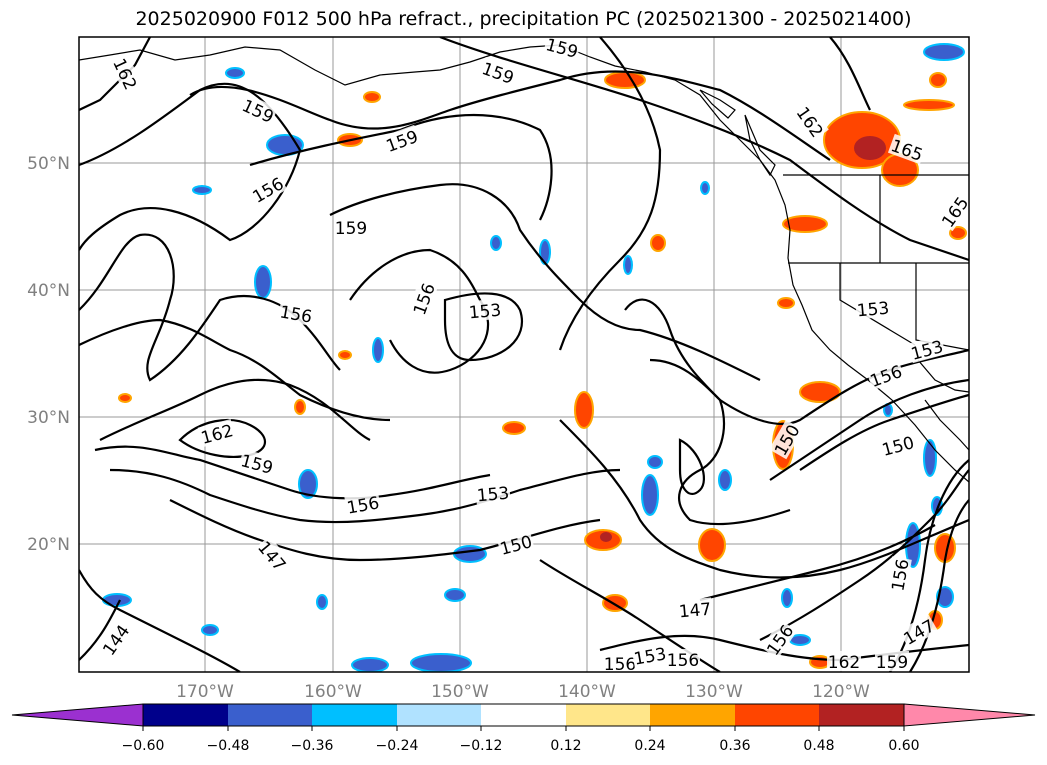  What do you see at coordinates (903, 746) in the screenshot?
I see `colorbar-tick-label: 0.60` at bounding box center [903, 746].